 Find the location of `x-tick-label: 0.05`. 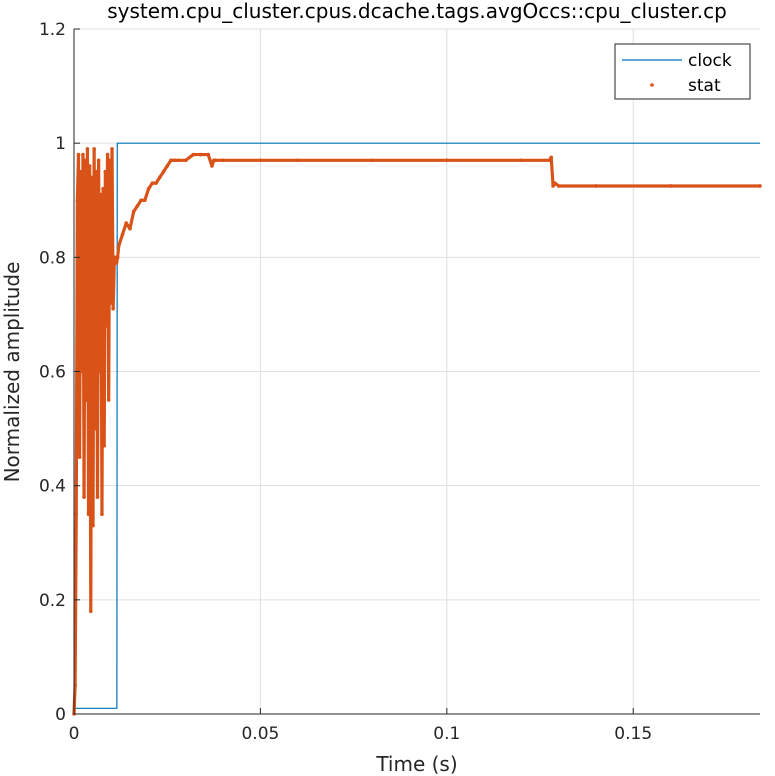

x-tick-label: 0.05 is located at coordinates (260, 734).